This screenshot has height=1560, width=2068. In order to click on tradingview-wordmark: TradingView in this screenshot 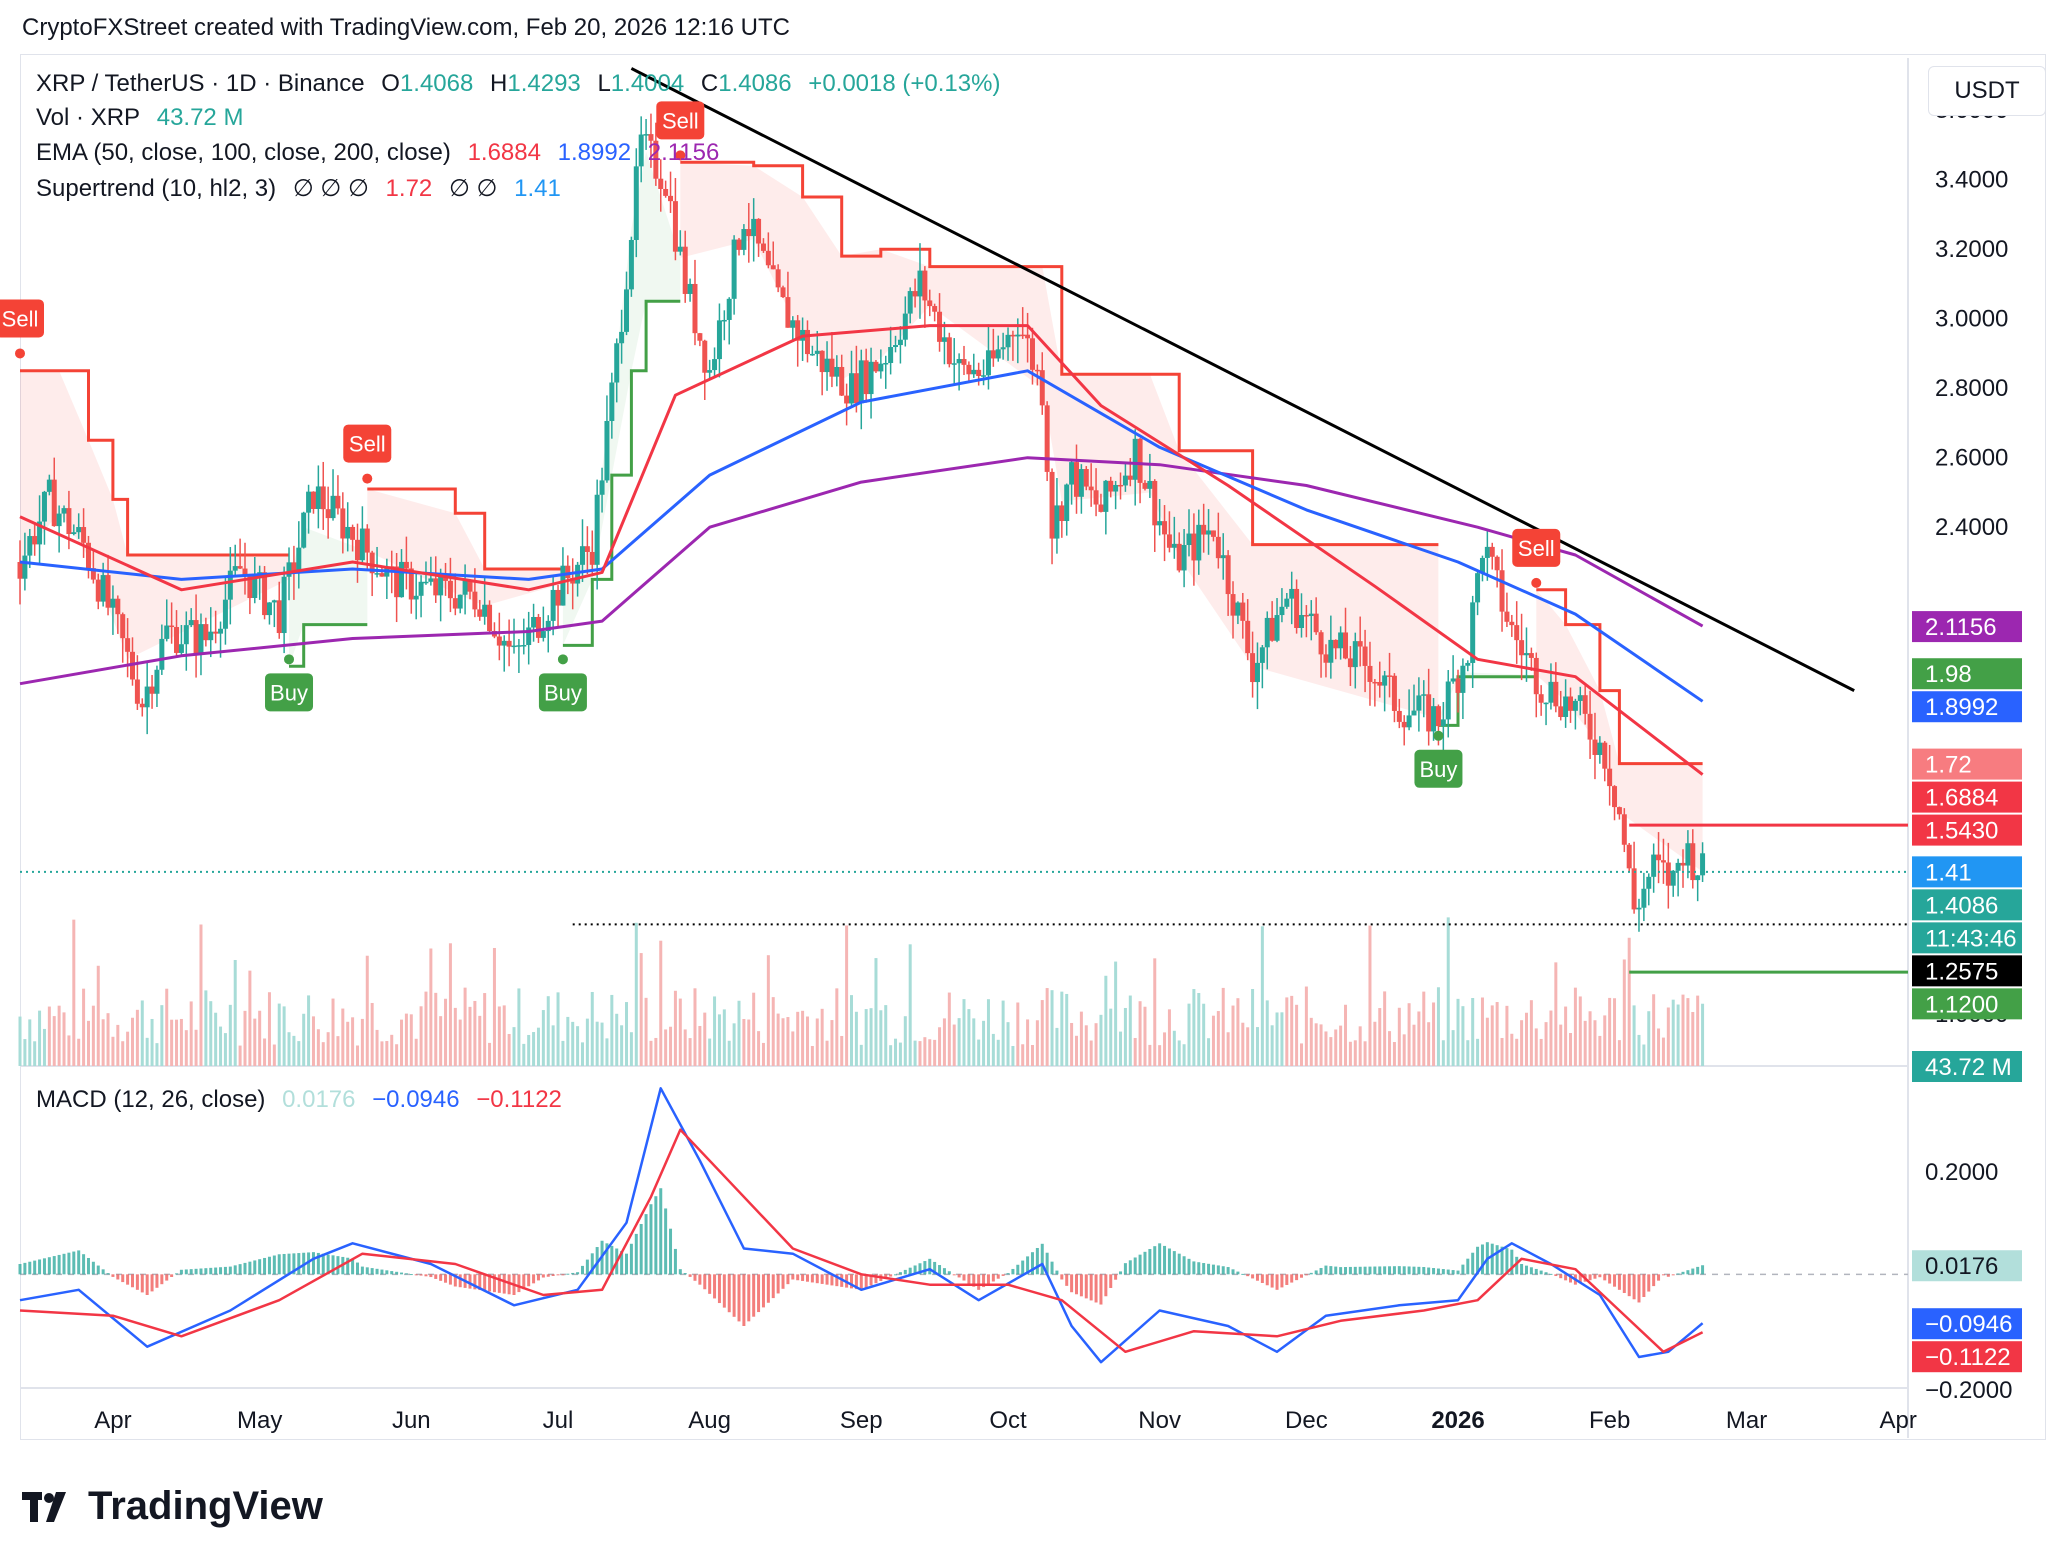, I will do `click(205, 1506)`.